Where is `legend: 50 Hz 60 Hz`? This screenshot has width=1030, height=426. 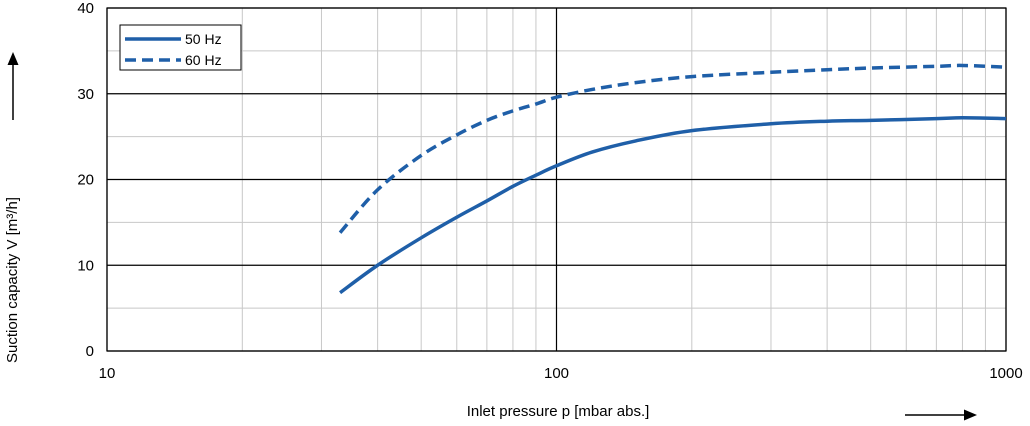
legend: 50 Hz 60 Hz is located at coordinates (180, 47).